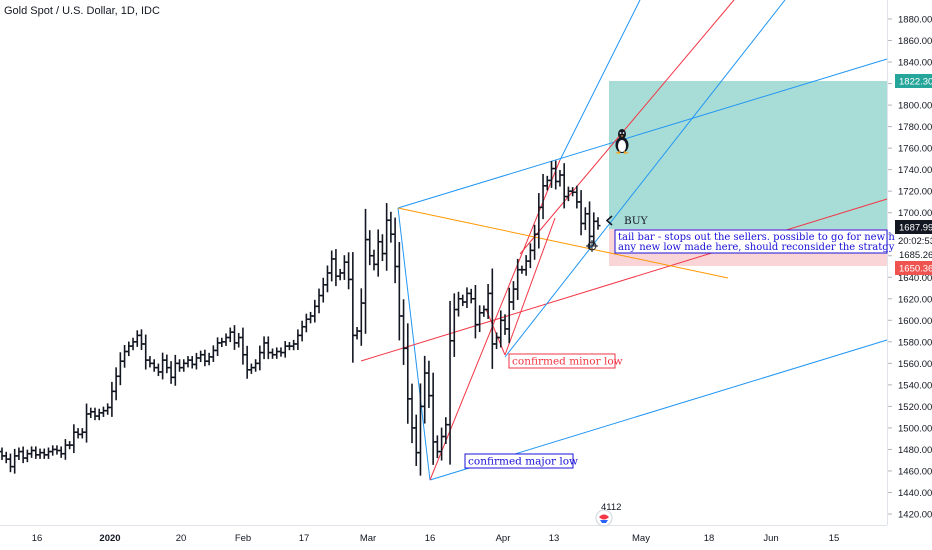  I want to click on minor-low-box, so click(562, 361).